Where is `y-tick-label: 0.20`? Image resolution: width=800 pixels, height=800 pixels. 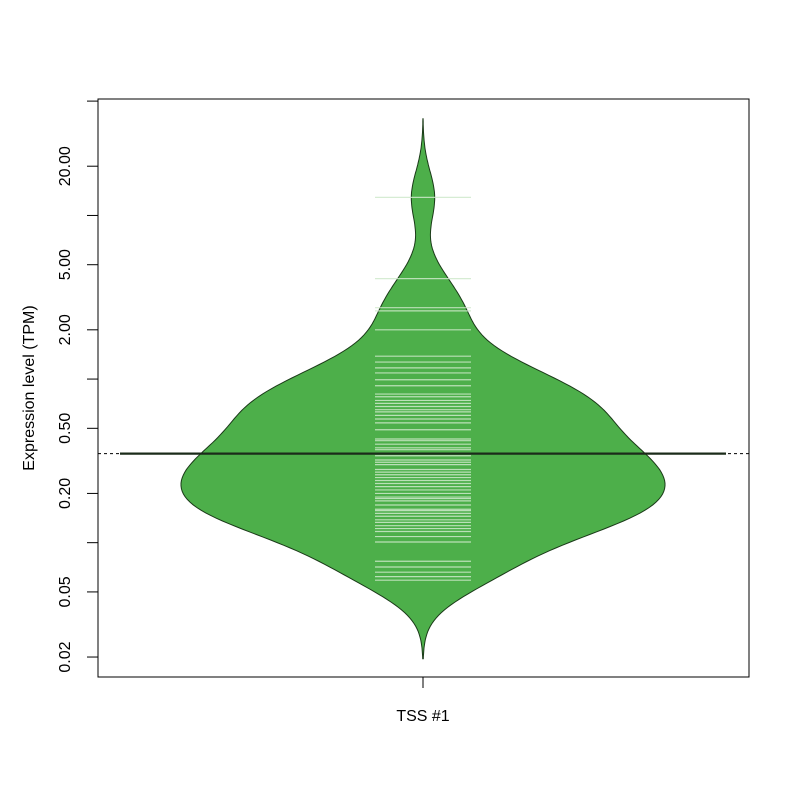 y-tick-label: 0.20 is located at coordinates (65, 493).